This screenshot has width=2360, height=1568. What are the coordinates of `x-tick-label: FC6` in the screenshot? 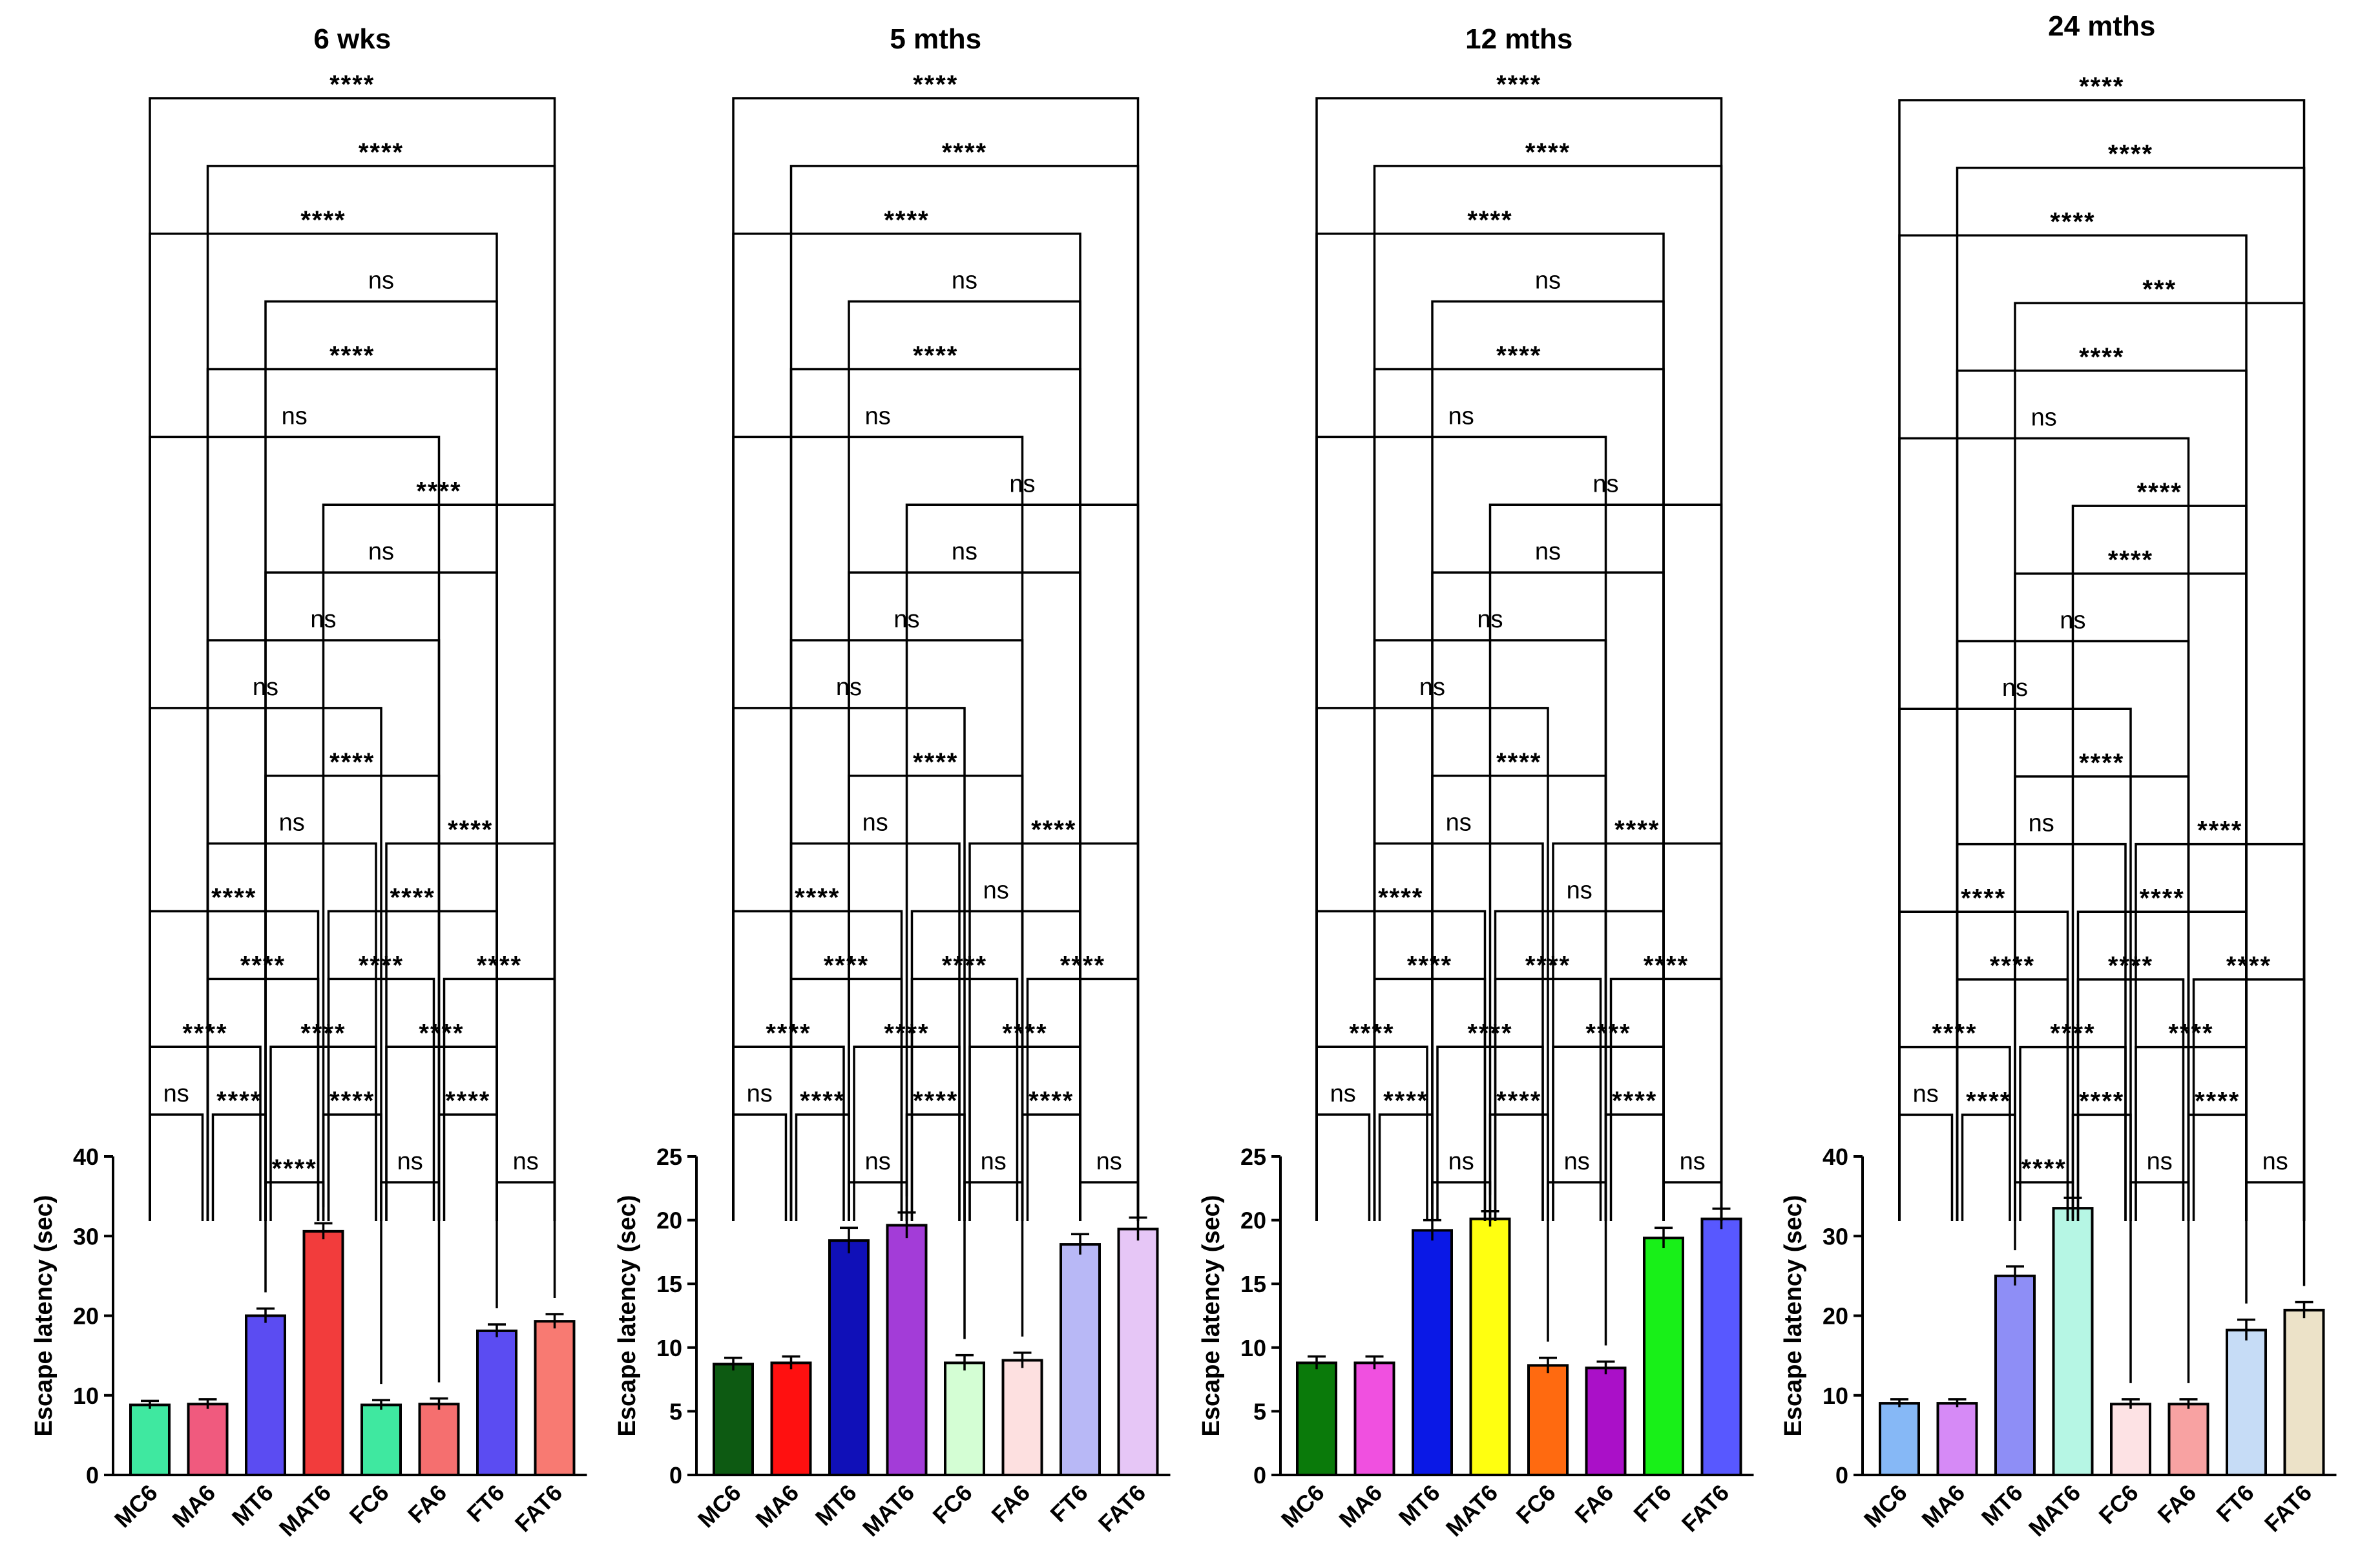 It's located at (369, 1504).